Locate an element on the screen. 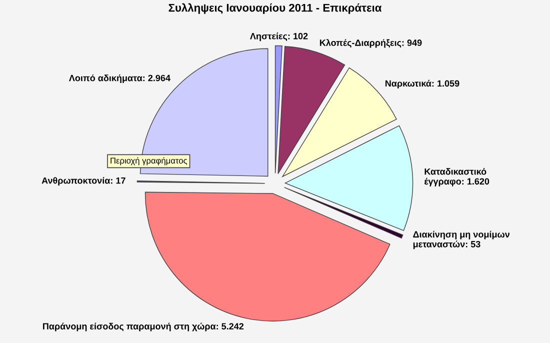 The height and width of the screenshot is (343, 550). slice-label: Ληστείες: 102 is located at coordinates (279, 37).